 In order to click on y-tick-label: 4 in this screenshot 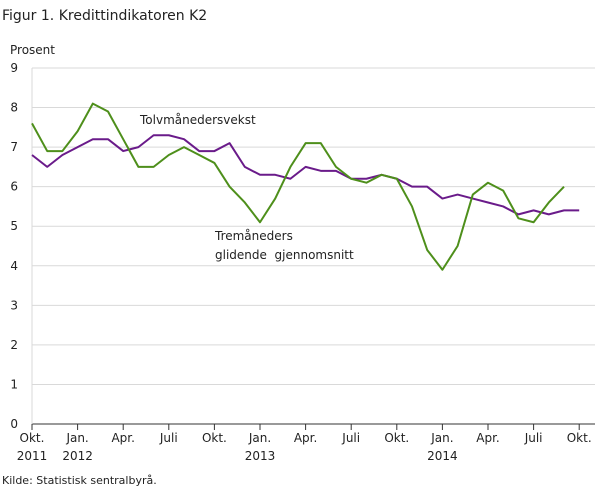, I will do `click(14, 266)`.